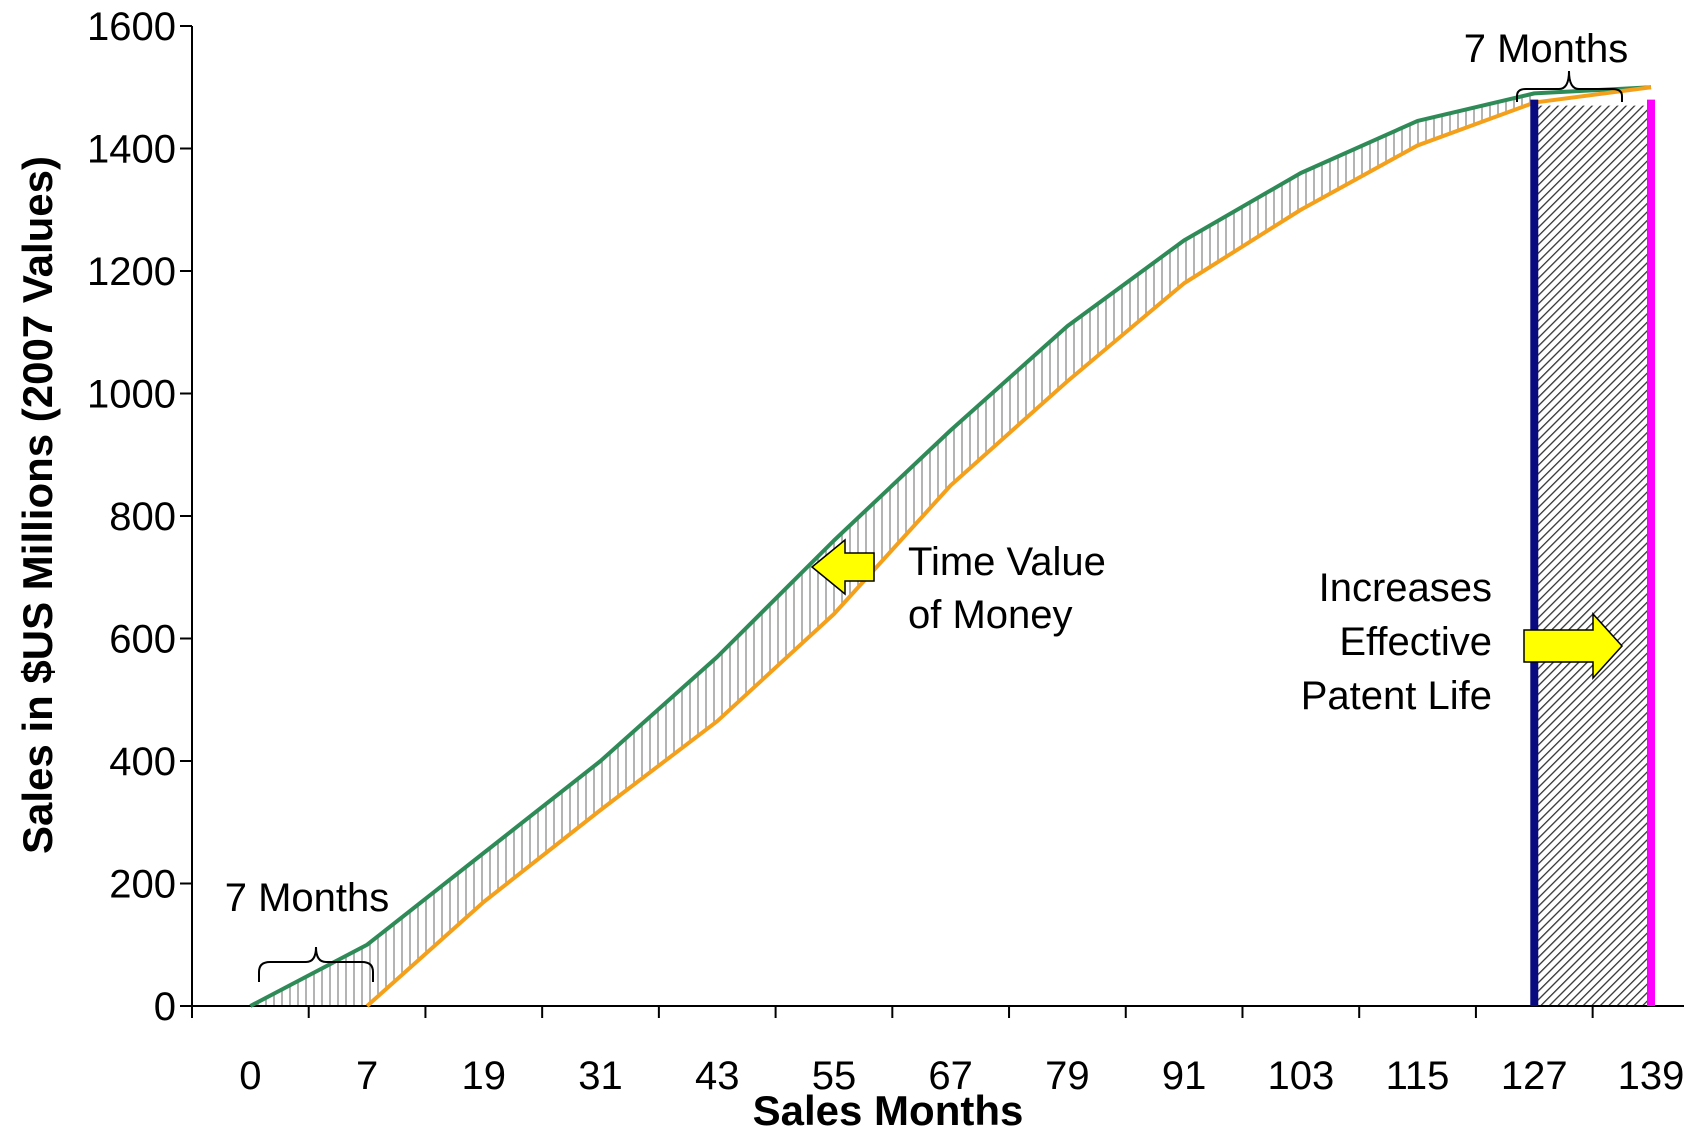 The height and width of the screenshot is (1136, 1686). What do you see at coordinates (1396, 696) in the screenshot?
I see `annotation-patent-line3: Patent Life` at bounding box center [1396, 696].